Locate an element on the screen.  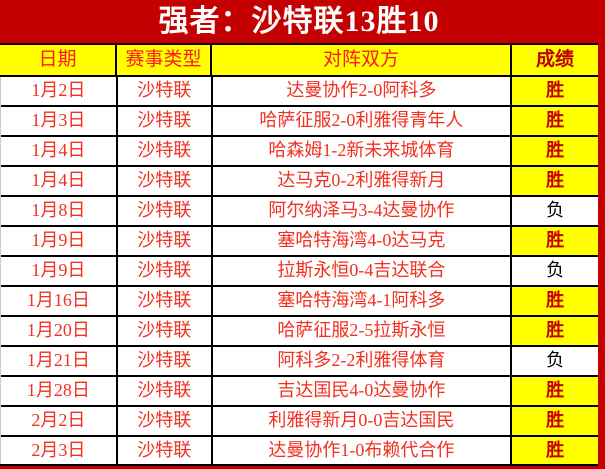
table-row: 1月4日 沙特联 达马克0-2利雅得新月 胜 is located at coordinates (299, 182).